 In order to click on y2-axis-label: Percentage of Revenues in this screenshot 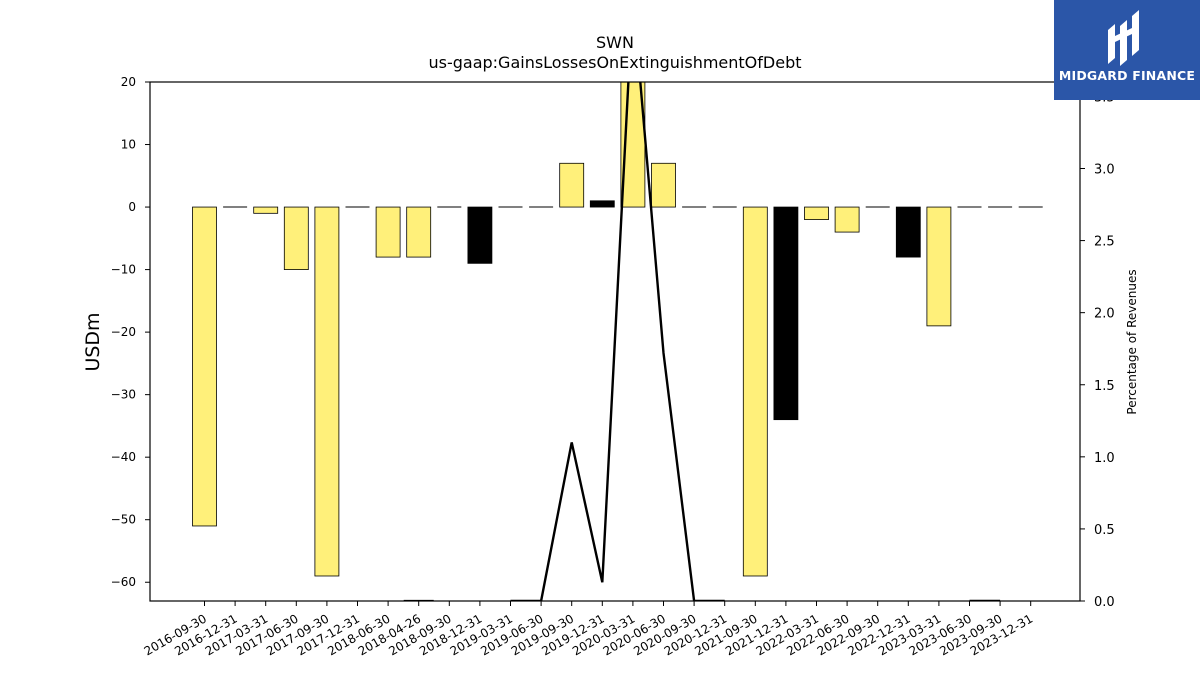, I will do `click(1132, 341)`.